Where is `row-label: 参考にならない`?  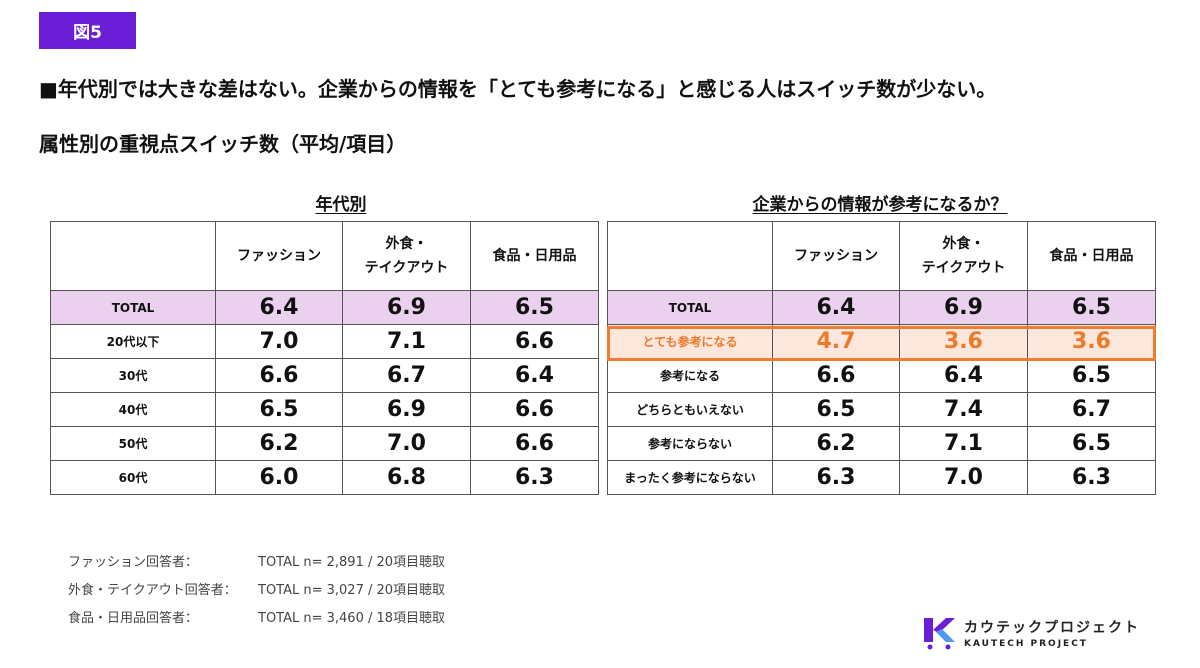
row-label: 参考にならない is located at coordinates (690, 443).